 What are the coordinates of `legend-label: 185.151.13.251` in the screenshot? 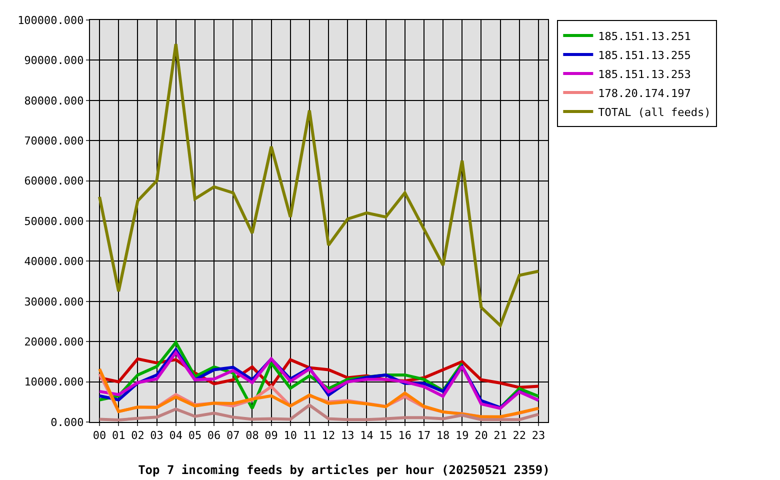 It's located at (644, 36).